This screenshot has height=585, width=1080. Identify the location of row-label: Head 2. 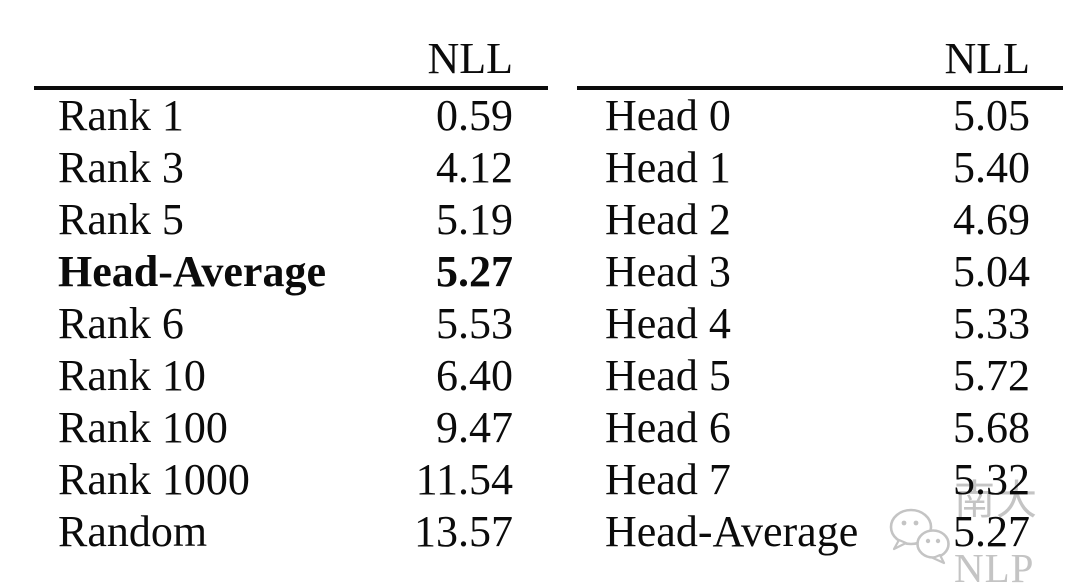
(668, 219).